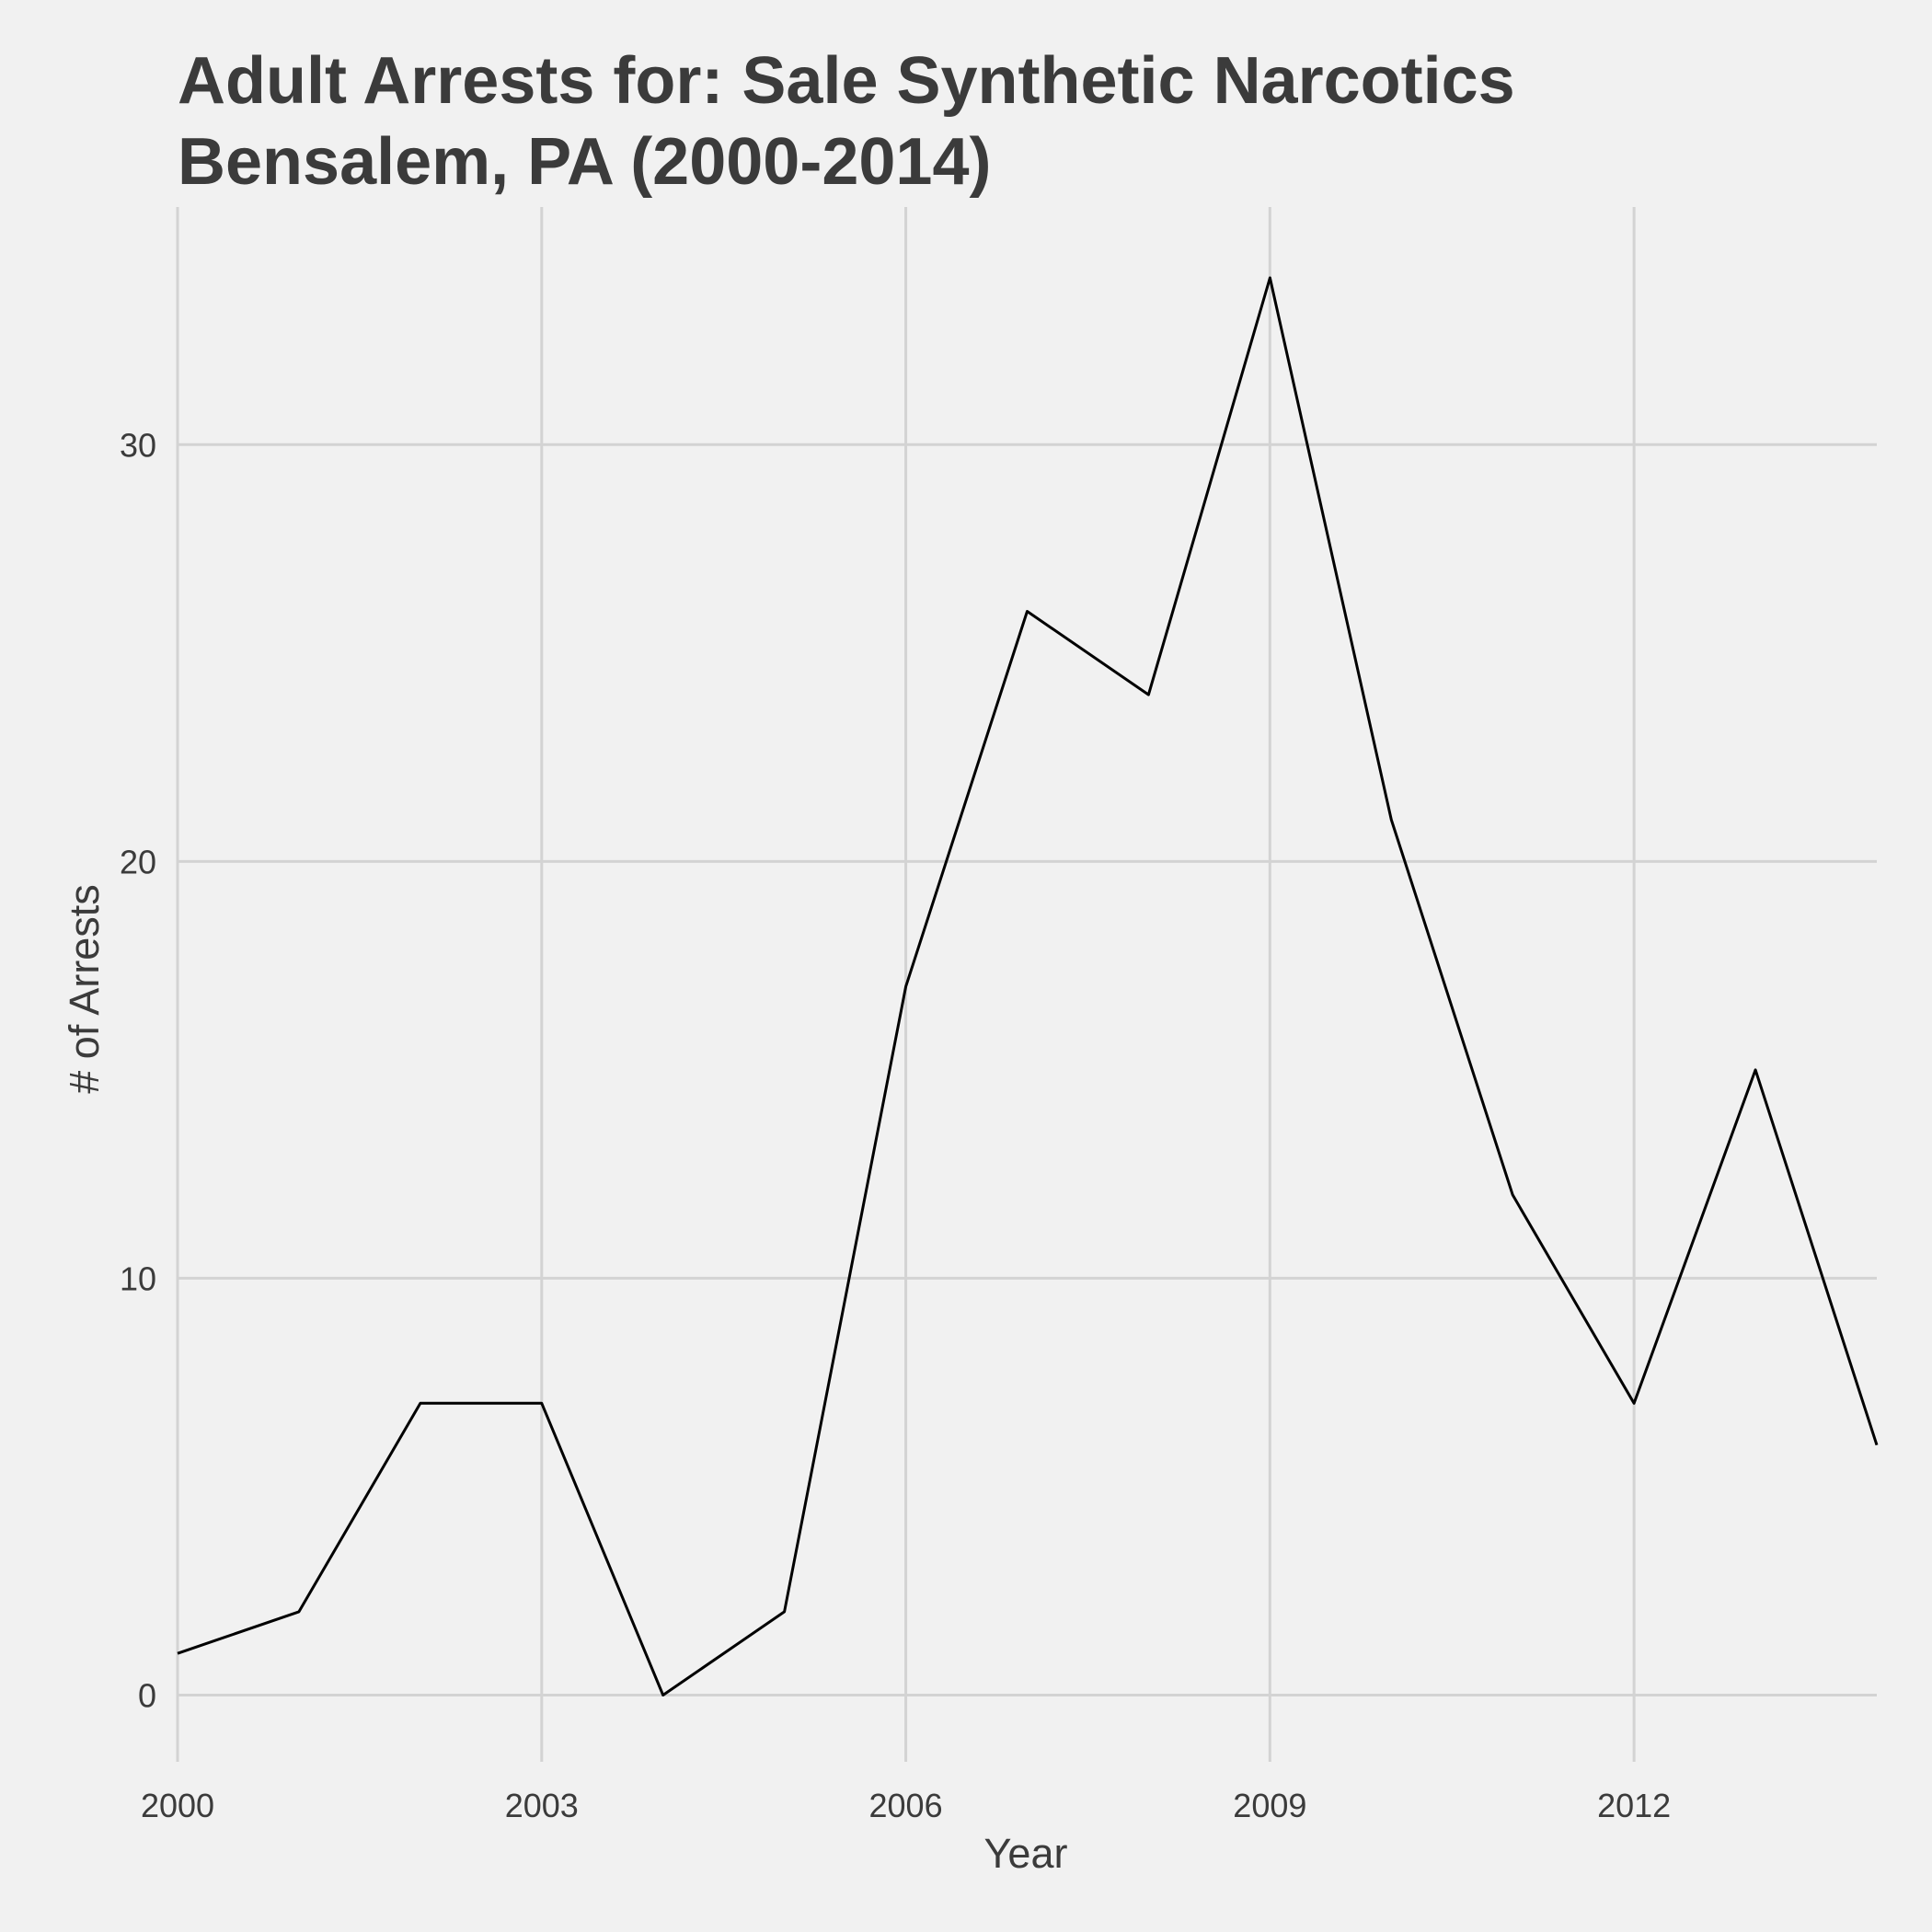 The height and width of the screenshot is (1932, 1932). What do you see at coordinates (584, 162) in the screenshot?
I see `chart-title-line-2: Bensalem, PA (2000-2014)` at bounding box center [584, 162].